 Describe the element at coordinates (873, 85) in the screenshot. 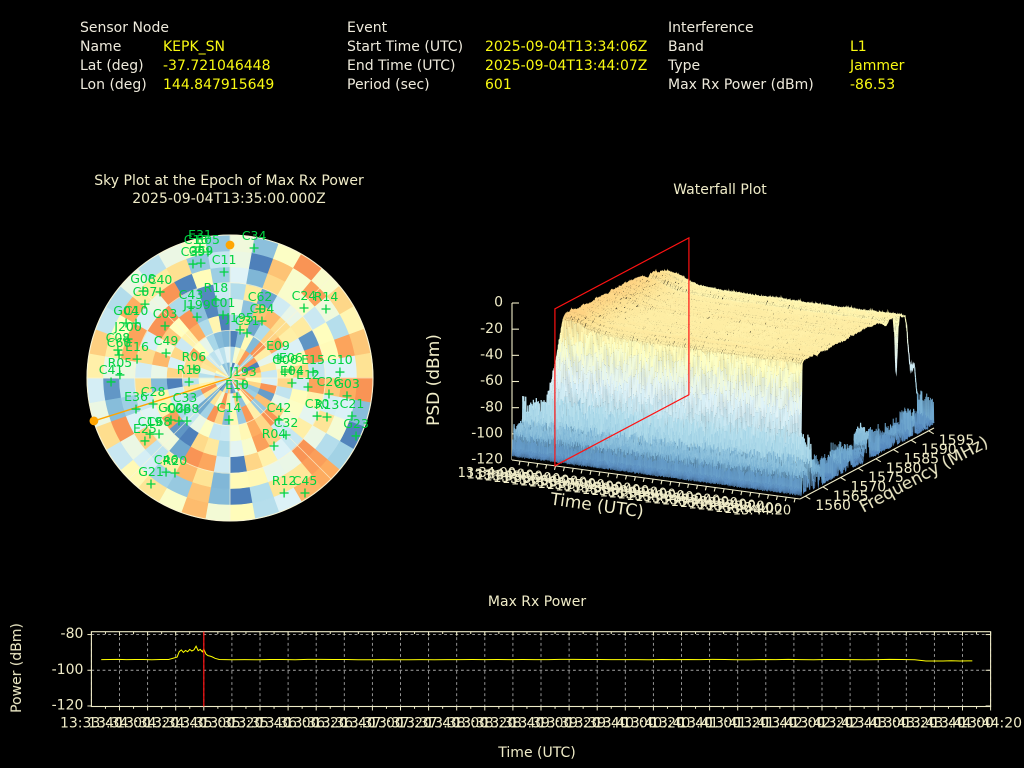

I see `interference-power-value: -86.53` at that location.